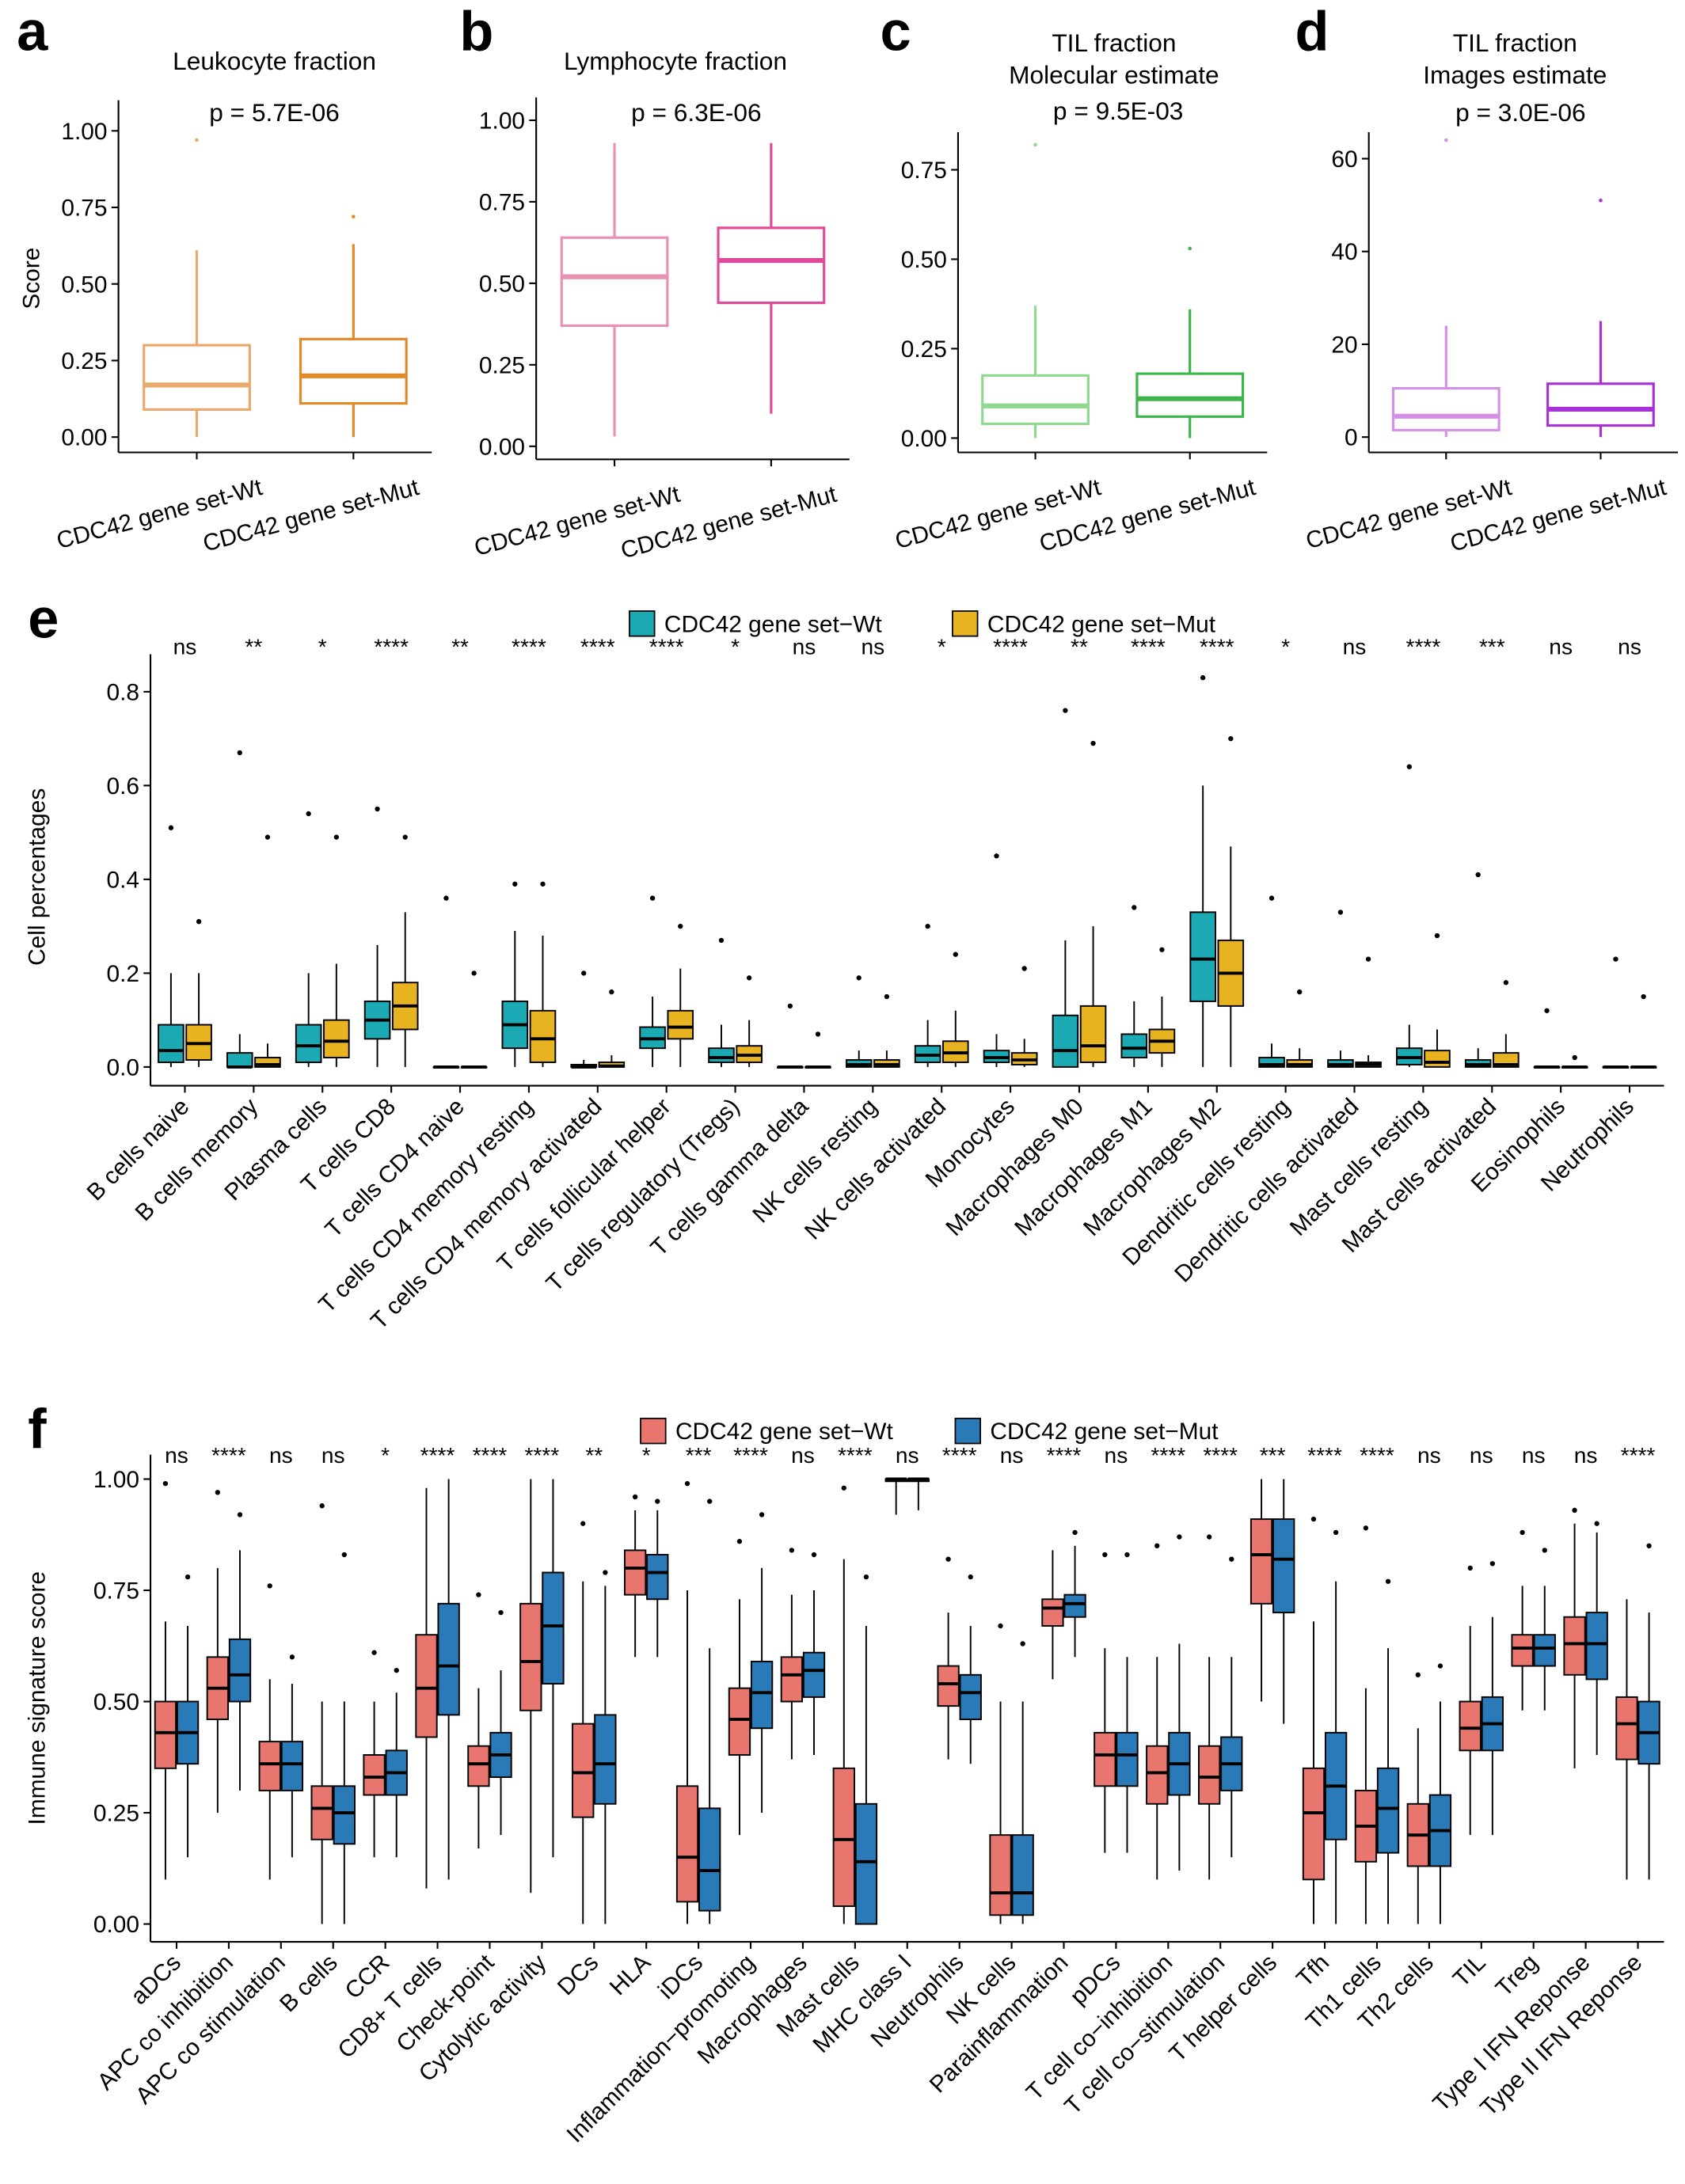  What do you see at coordinates (675, 61) in the screenshot?
I see `panel-title: Lymphocyte fraction` at bounding box center [675, 61].